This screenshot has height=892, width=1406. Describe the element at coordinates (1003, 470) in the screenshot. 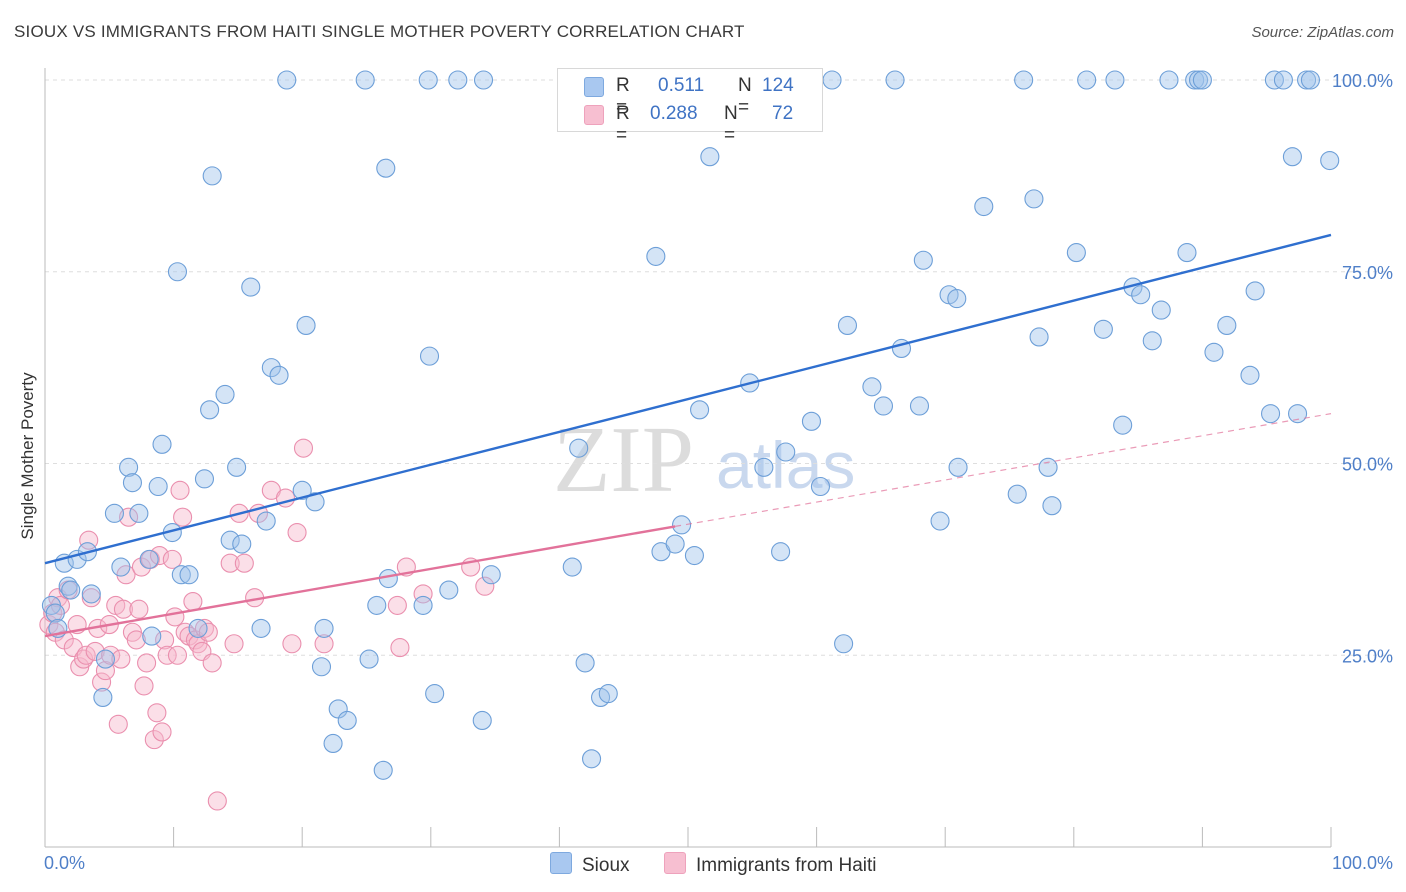

I see `haiti-trend-extension` at that location.